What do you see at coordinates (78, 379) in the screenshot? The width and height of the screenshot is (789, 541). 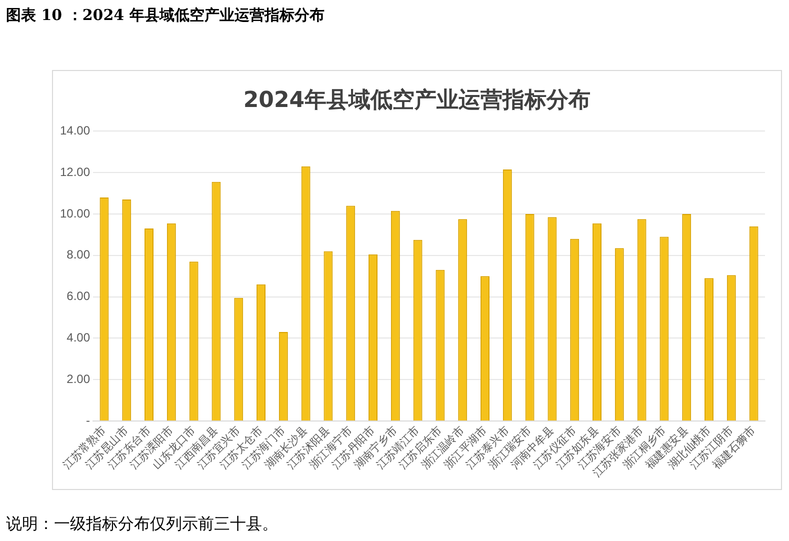 I see `y-tick-label: 2.00` at bounding box center [78, 379].